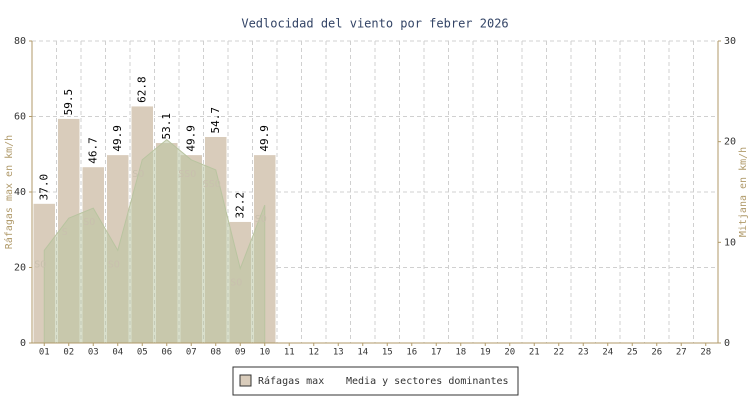 This screenshot has width=750, height=400. I want to click on y2-tick-label: 30, so click(730, 41).